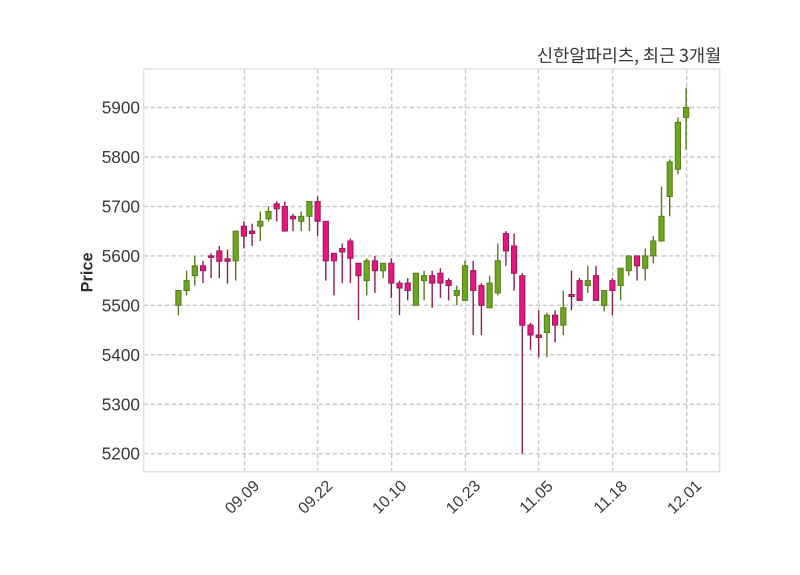 This screenshot has width=800, height=575. What do you see at coordinates (121, 256) in the screenshot?
I see `svg-text: 5600` at bounding box center [121, 256].